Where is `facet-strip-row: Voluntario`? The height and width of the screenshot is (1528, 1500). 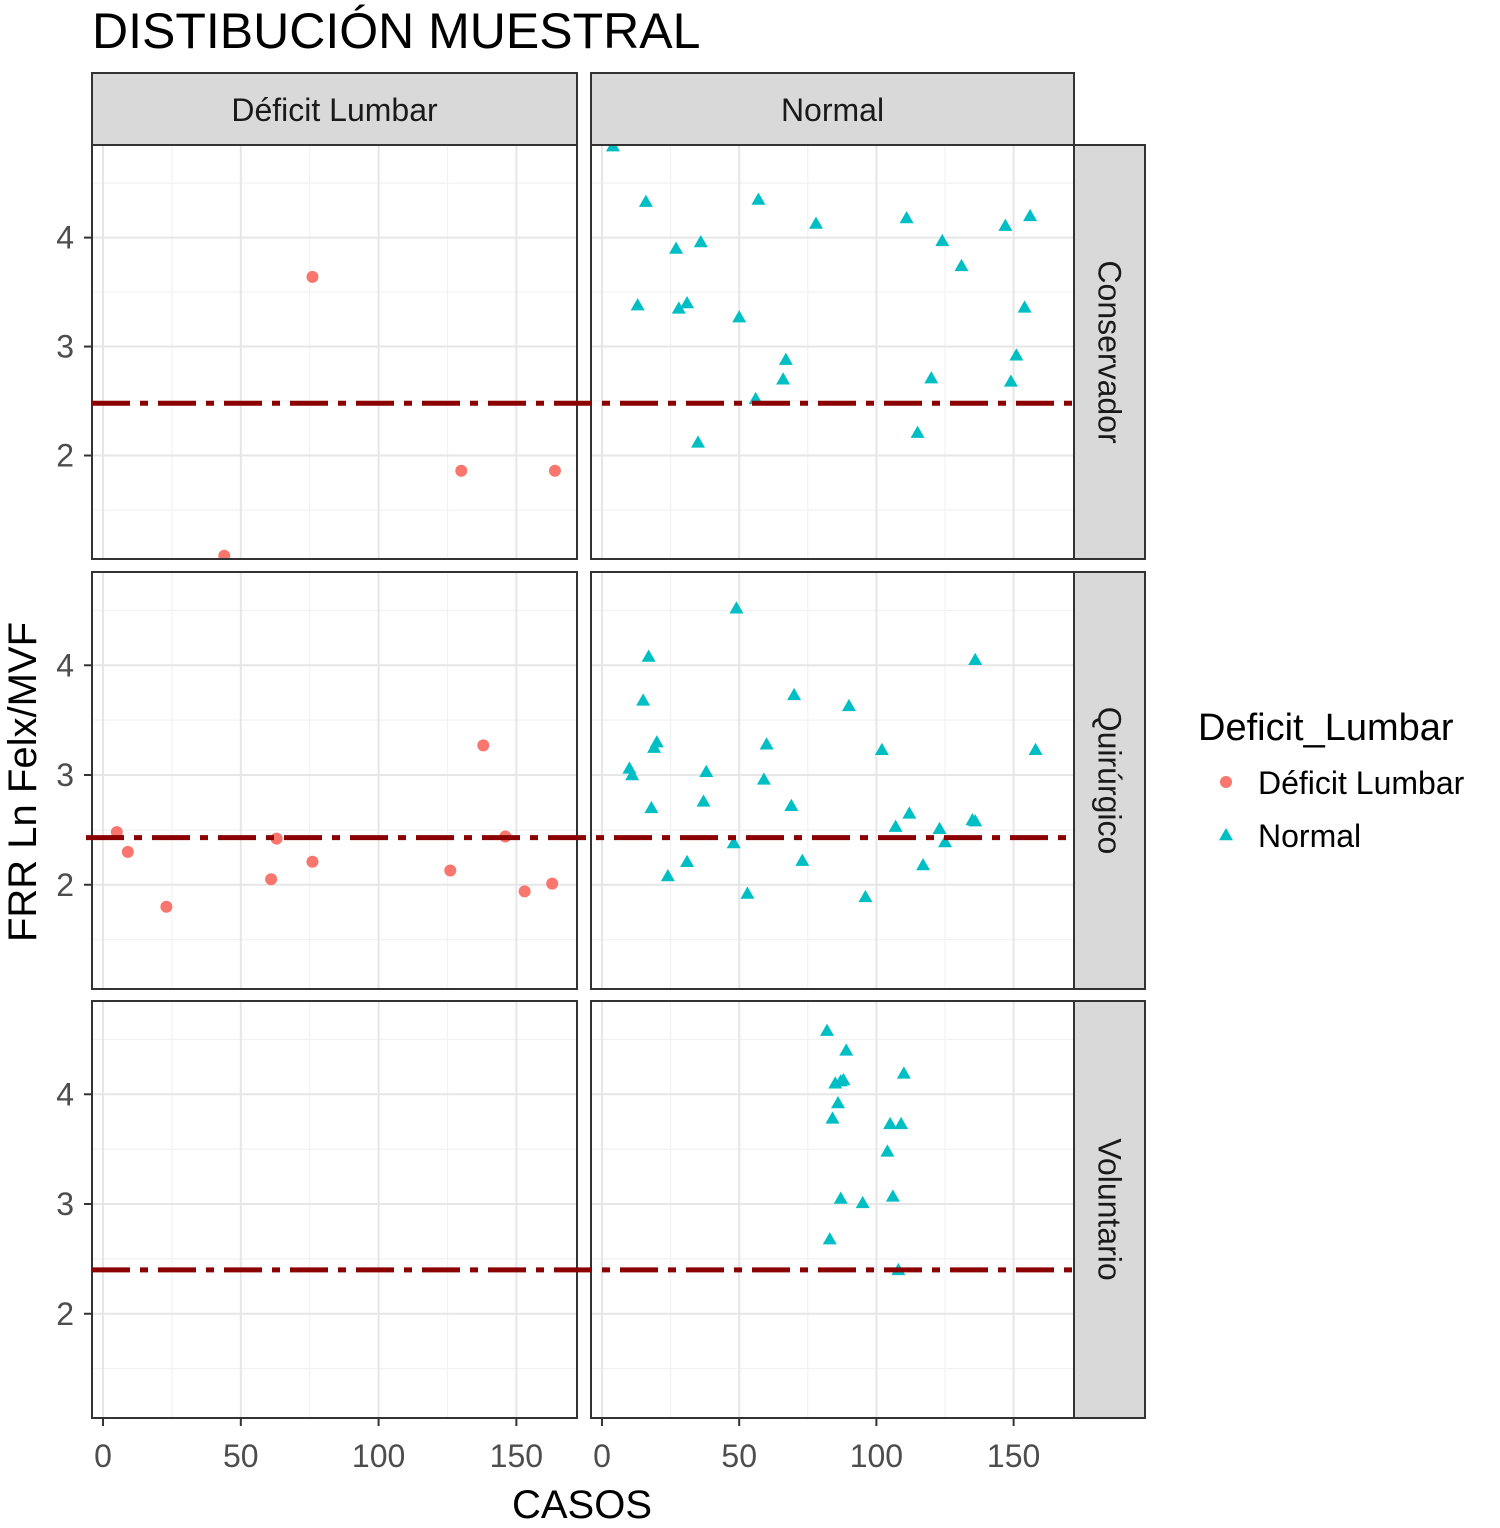
facet-strip-row: Voluntario is located at coordinates (1109, 1209).